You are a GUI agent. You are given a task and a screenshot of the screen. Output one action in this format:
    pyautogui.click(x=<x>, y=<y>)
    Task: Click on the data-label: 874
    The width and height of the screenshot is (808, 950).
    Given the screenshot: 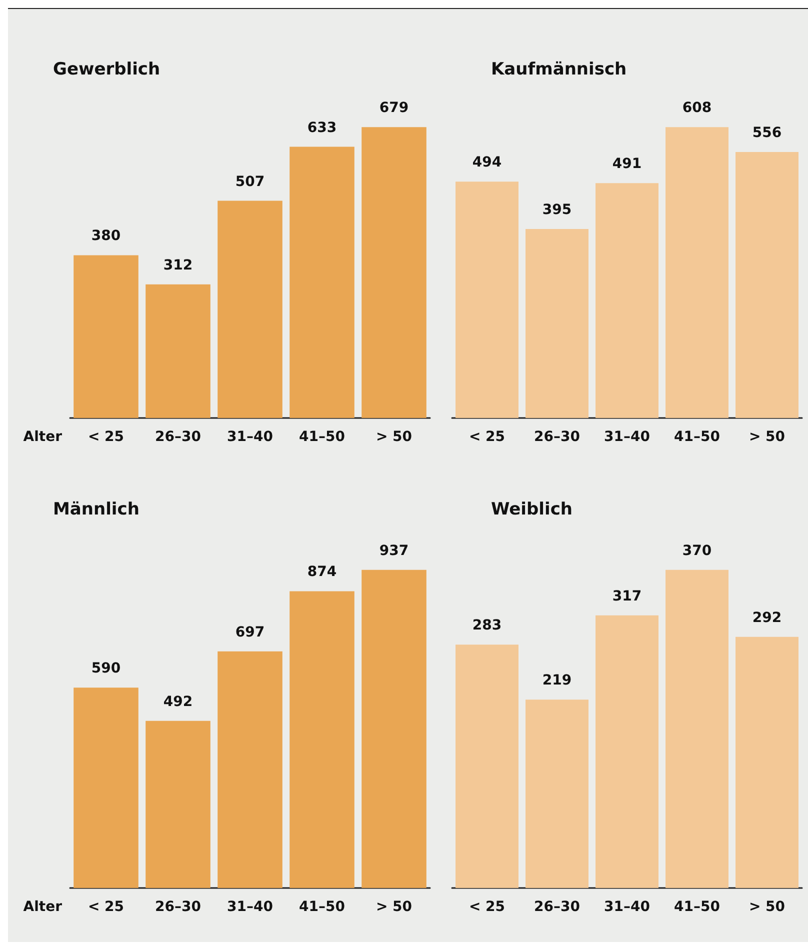 What is the action you would take?
    pyautogui.click(x=322, y=572)
    